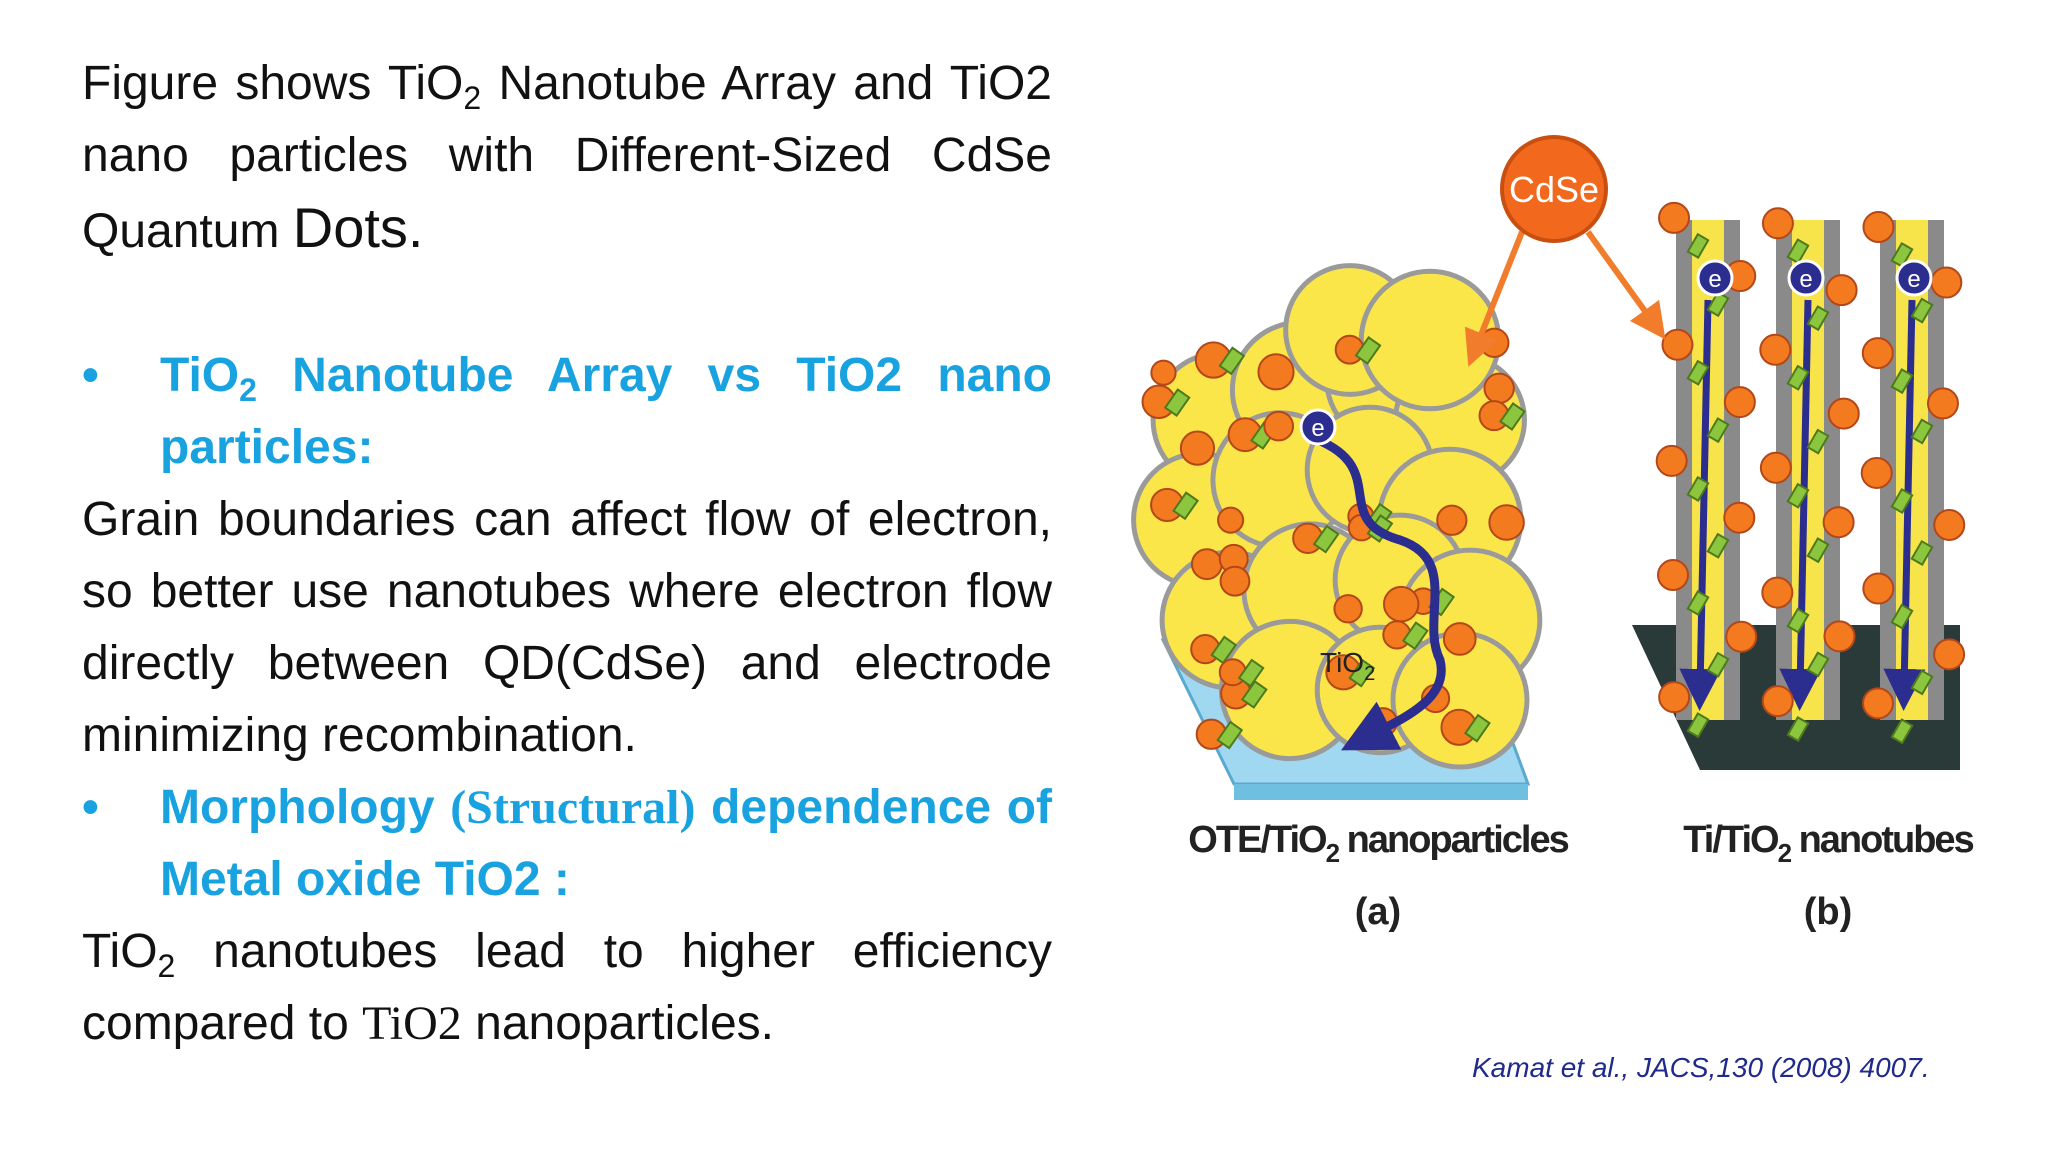 The width and height of the screenshot is (2048, 1152). What do you see at coordinates (617, 1023) in the screenshot?
I see `text-run: nanoparticles.` at bounding box center [617, 1023].